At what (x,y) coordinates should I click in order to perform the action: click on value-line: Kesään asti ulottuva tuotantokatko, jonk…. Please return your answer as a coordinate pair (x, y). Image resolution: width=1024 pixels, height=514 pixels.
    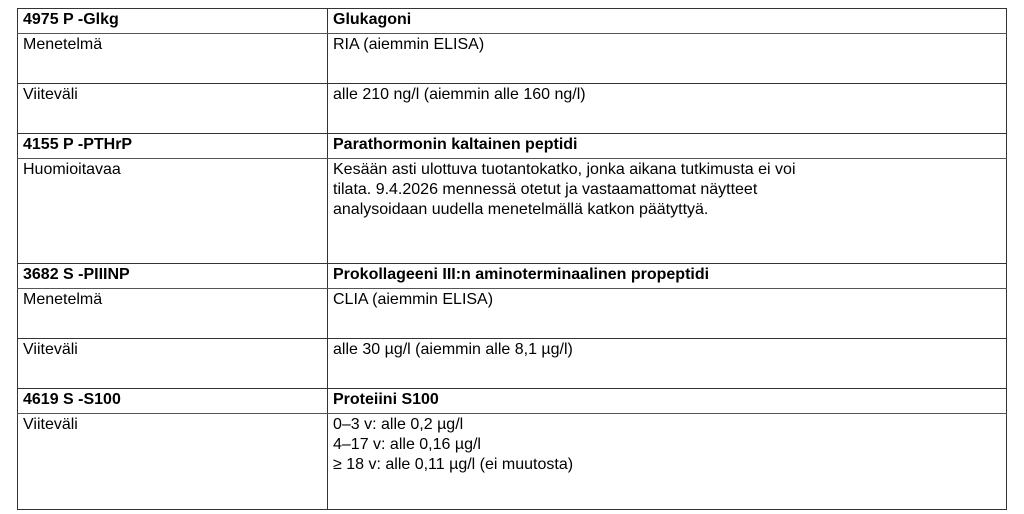
    Looking at the image, I should click on (564, 169).